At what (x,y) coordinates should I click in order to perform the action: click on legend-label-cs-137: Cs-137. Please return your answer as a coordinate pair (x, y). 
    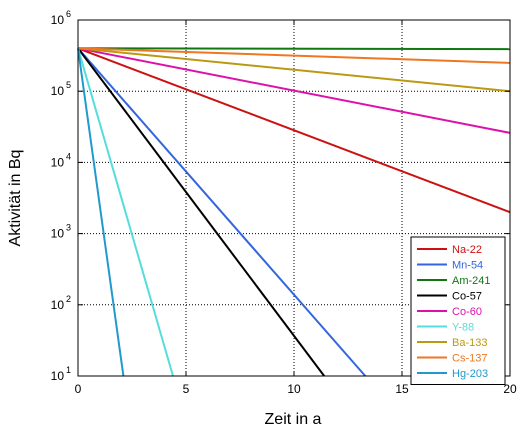
    Looking at the image, I should click on (469, 359).